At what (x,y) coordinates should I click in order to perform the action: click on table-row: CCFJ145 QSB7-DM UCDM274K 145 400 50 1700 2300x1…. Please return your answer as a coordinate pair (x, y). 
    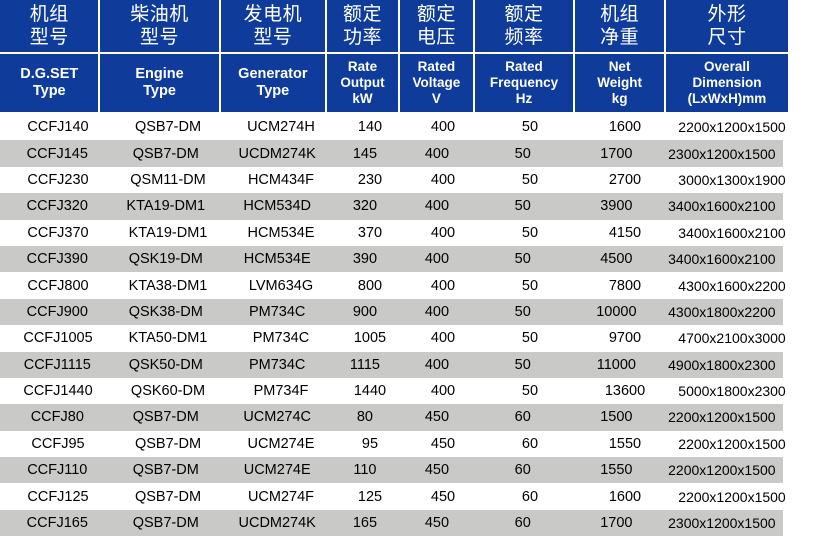
    Looking at the image, I should click on (391, 153).